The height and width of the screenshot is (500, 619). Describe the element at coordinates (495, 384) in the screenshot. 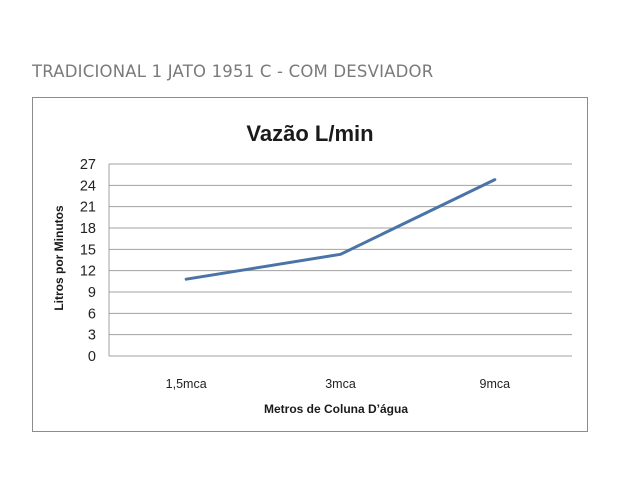

I see `x-category-label: 9mca` at that location.